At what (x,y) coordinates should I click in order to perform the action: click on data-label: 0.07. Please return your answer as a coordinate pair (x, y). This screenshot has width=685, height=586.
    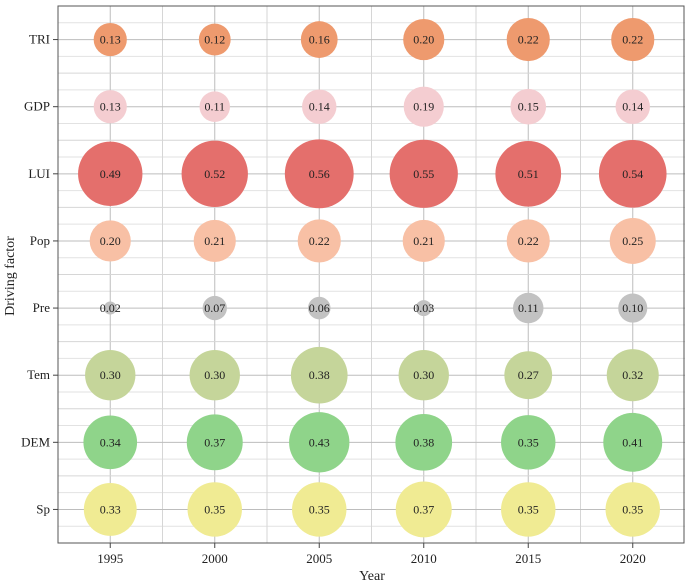
    Looking at the image, I should click on (214, 308).